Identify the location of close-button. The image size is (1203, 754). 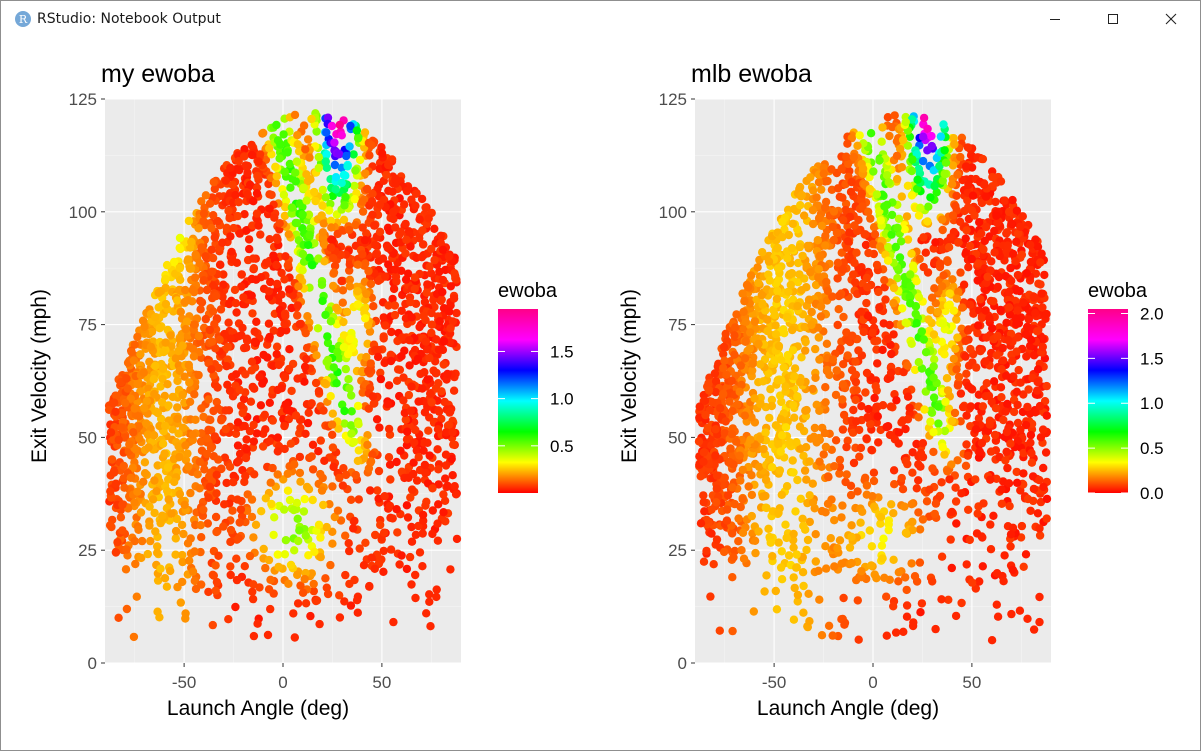
(1171, 19).